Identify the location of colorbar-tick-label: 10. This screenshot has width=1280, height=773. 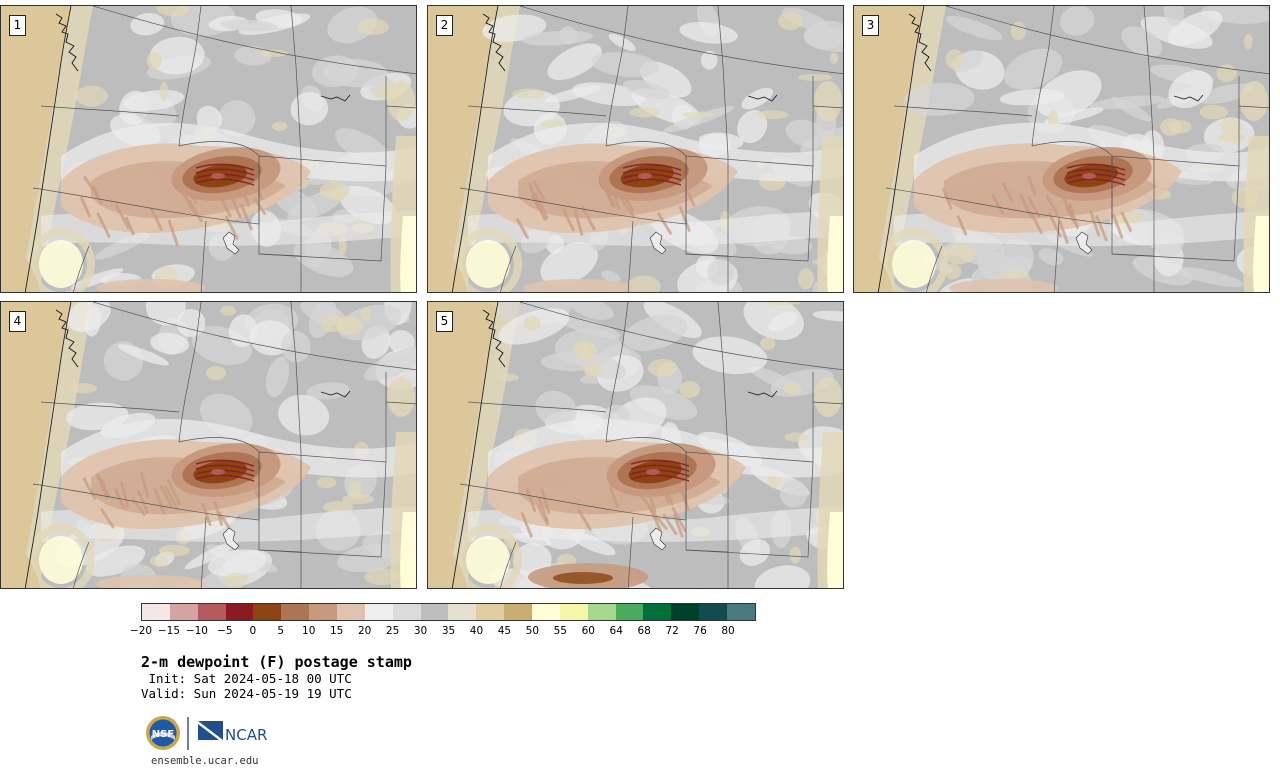
(309, 631).